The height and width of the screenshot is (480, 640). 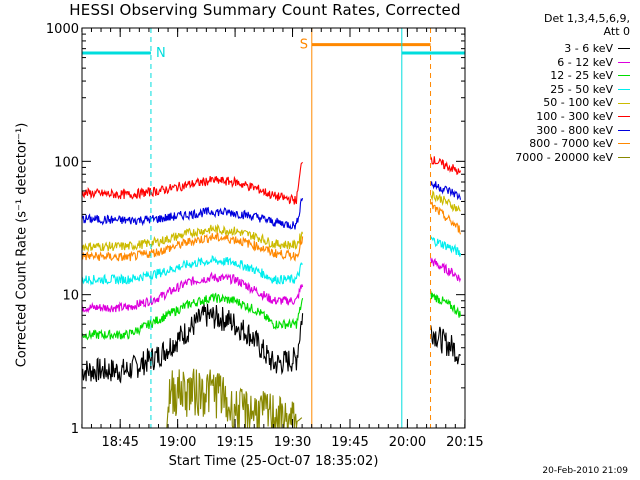 What do you see at coordinates (550, 49) in the screenshot?
I see `legend-entry: 3 - 6 keV` at bounding box center [550, 49].